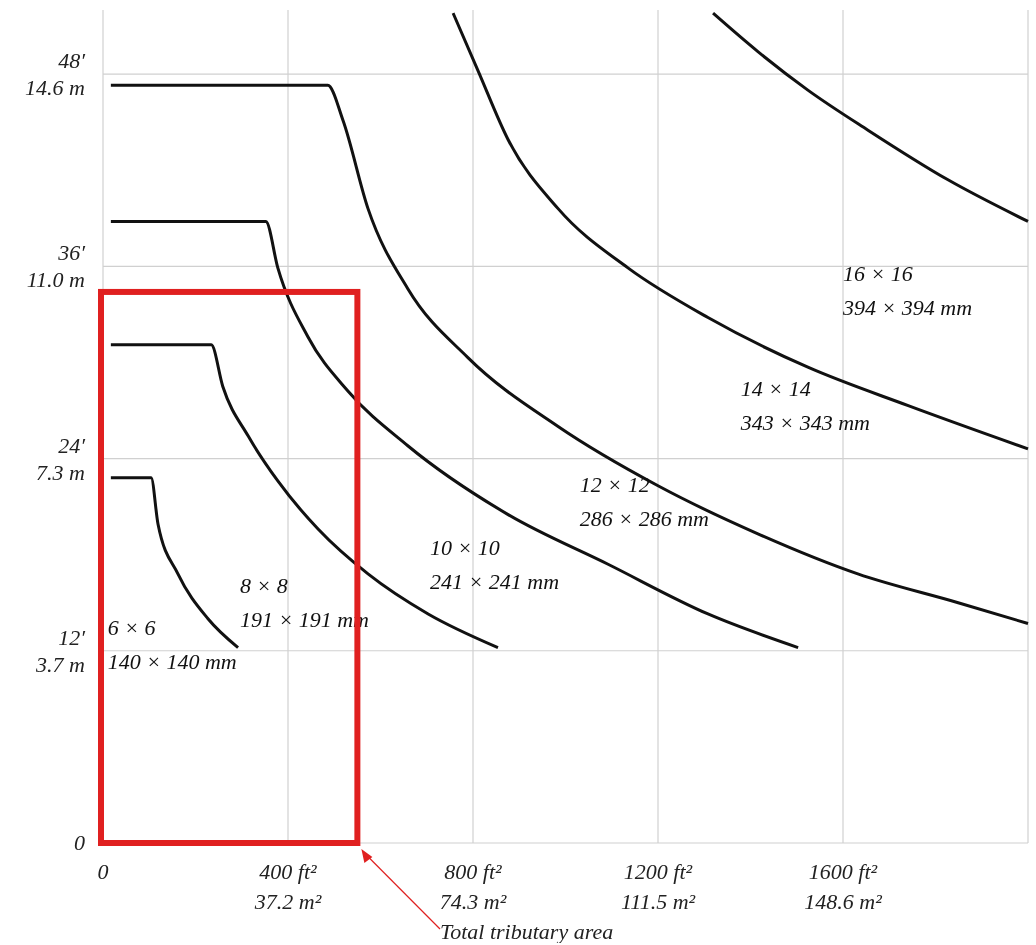 Image resolution: width=1036 pixels, height=945 pixels. Describe the element at coordinates (494, 564) in the screenshot. I see `series-label: 10 × 10 241 × 241 mm` at that location.